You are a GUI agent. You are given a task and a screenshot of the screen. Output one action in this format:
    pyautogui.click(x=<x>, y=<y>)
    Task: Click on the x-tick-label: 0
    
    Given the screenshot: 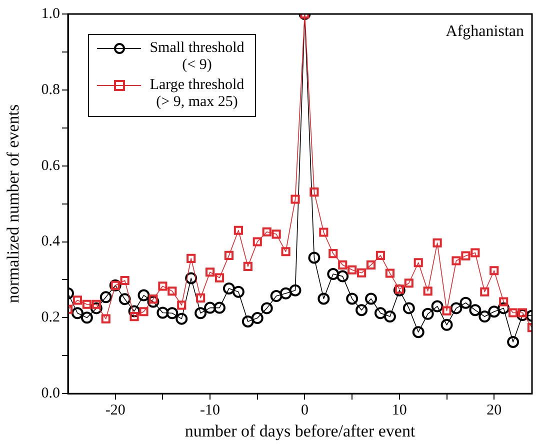 What is the action you would take?
    pyautogui.click(x=304, y=410)
    